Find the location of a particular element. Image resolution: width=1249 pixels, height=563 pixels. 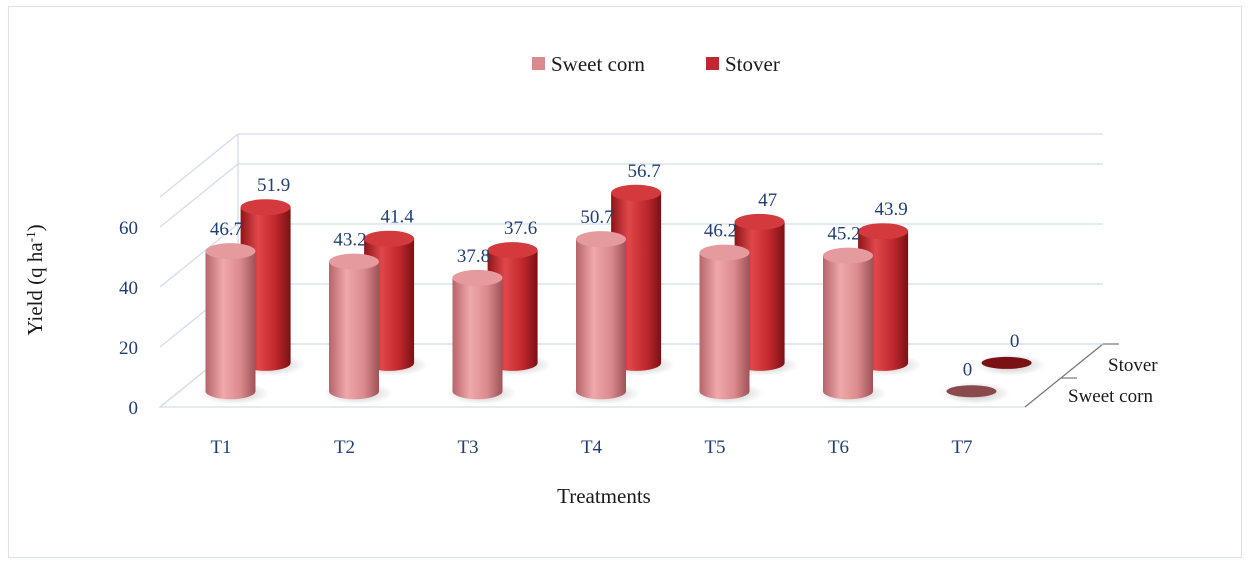

legend-label-stover: Stover is located at coordinates (752, 64).